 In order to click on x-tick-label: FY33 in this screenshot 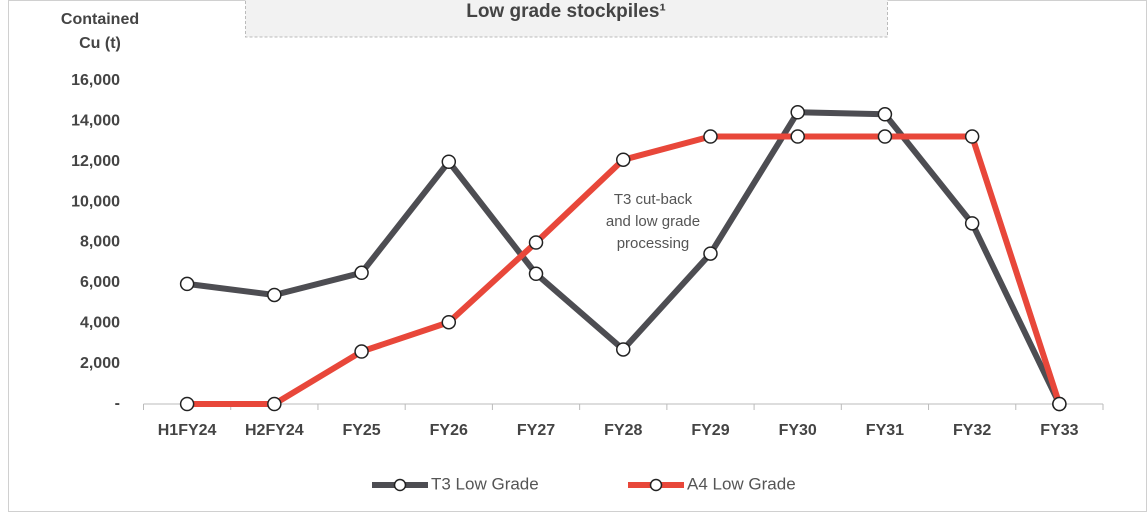, I will do `click(1059, 430)`.